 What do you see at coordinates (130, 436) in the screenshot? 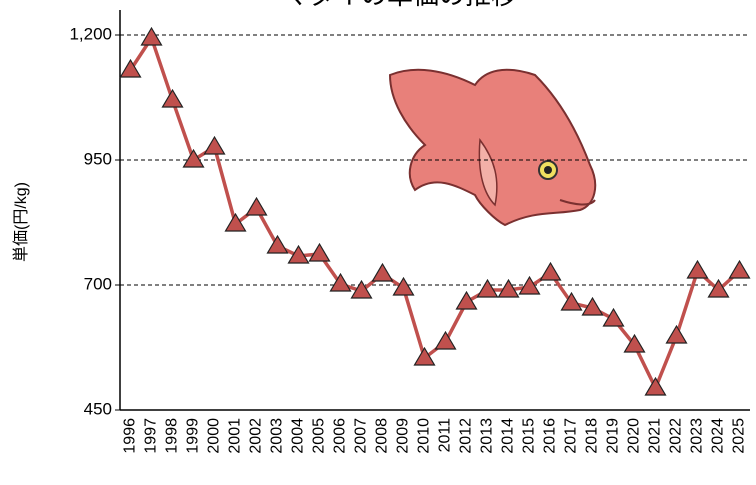
I see `x-tick-label: 1996` at bounding box center [130, 436].